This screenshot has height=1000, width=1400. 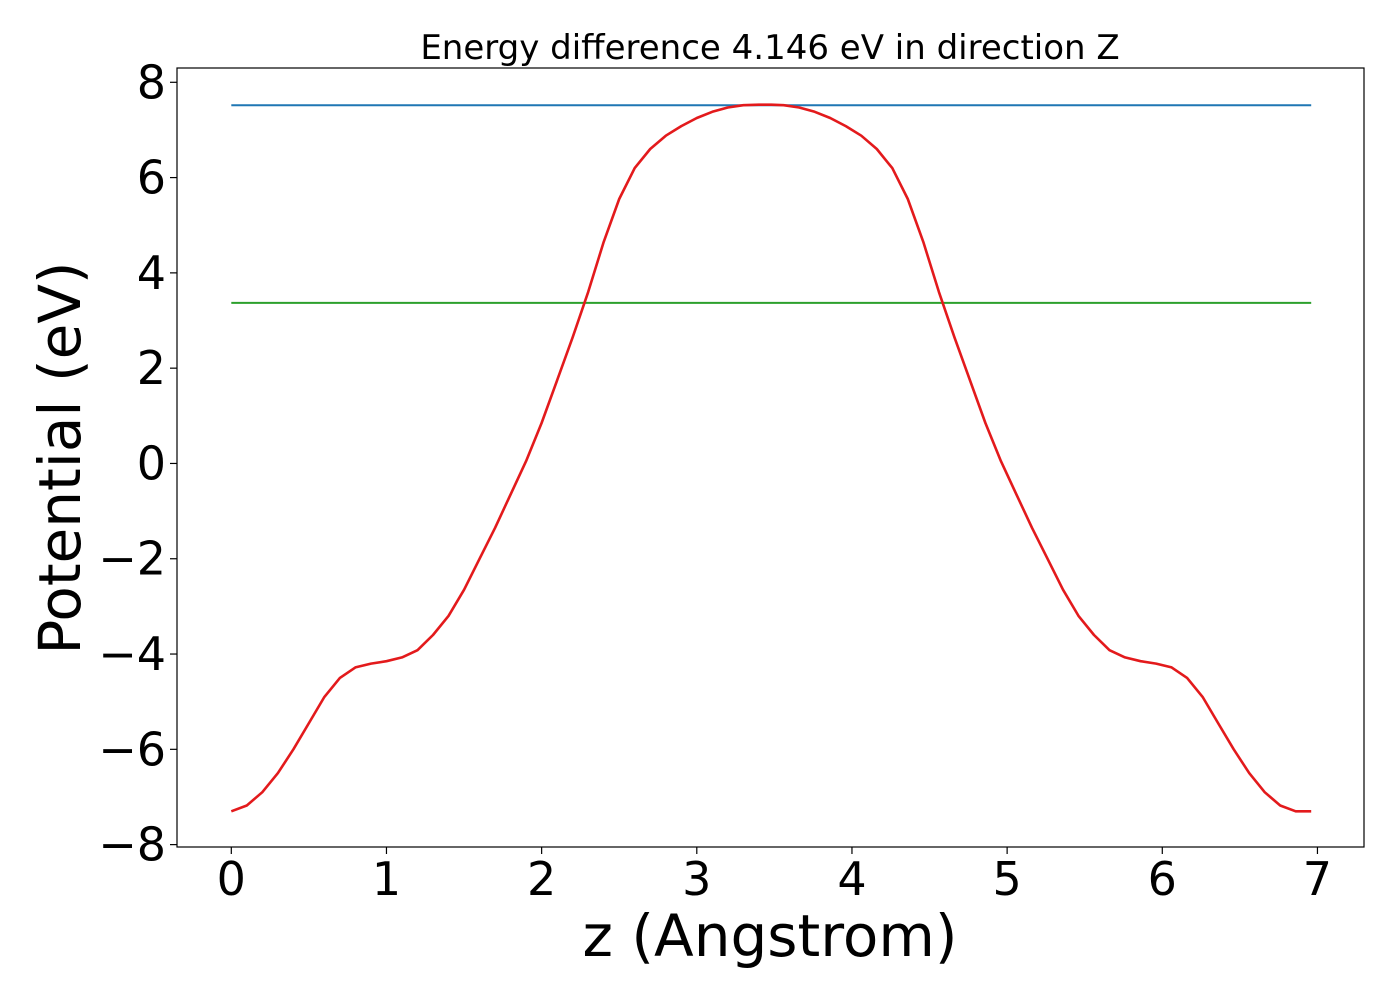 I want to click on y-axis-ticks: 8 6 4 2 0 −2 −4 −6 −8, so click(x=137, y=463).